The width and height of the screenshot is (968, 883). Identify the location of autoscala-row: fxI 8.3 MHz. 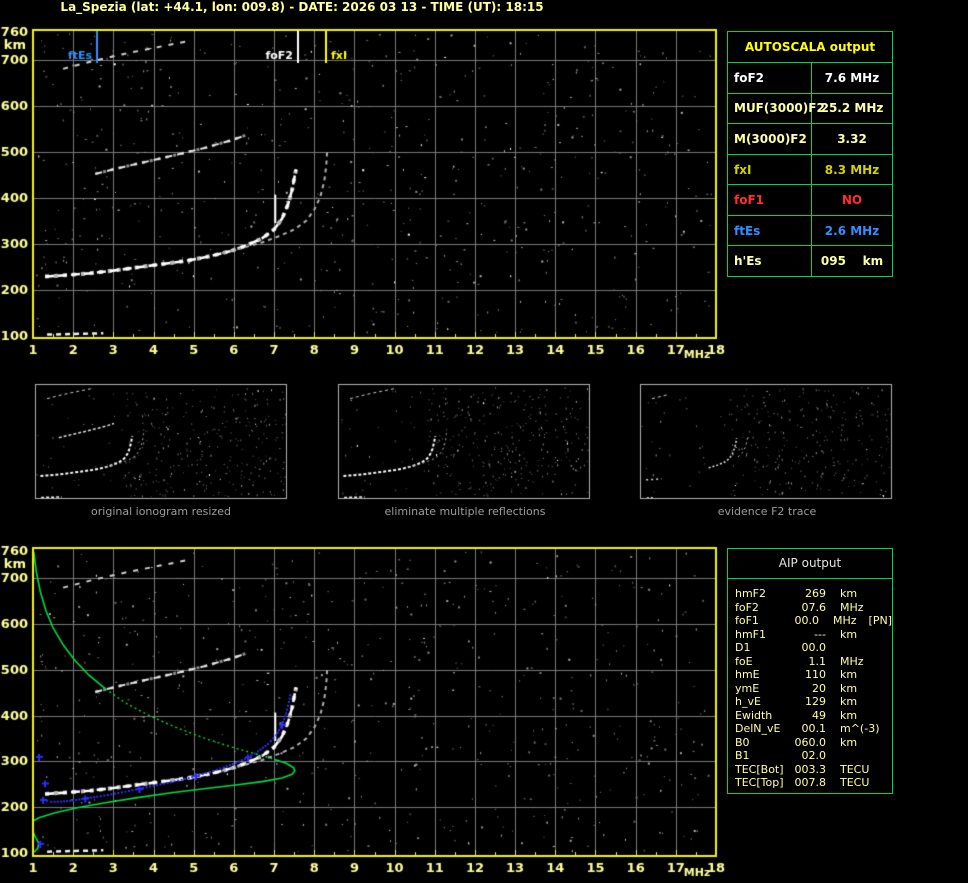
(810, 169).